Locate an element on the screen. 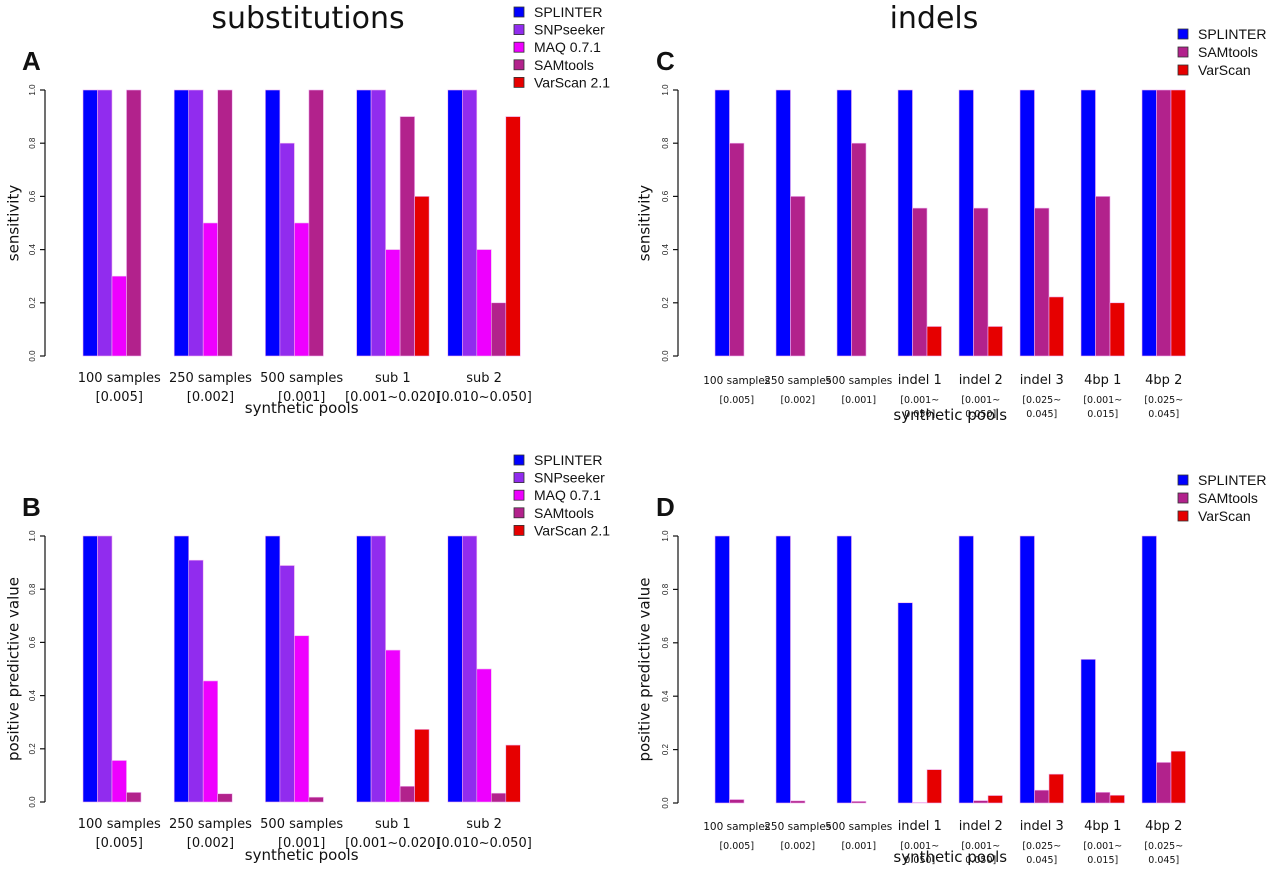 The height and width of the screenshot is (870, 1280). legend-label: SNPseeker is located at coordinates (569, 478).